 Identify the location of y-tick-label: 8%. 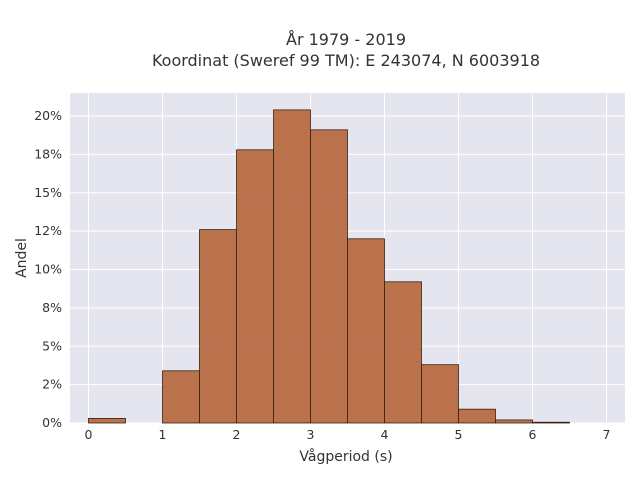
(52, 307).